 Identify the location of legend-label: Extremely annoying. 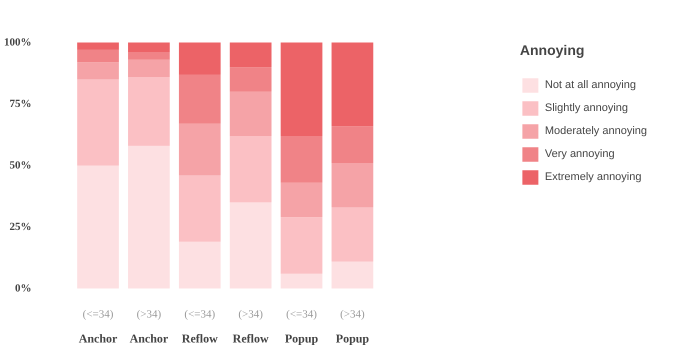
(593, 177).